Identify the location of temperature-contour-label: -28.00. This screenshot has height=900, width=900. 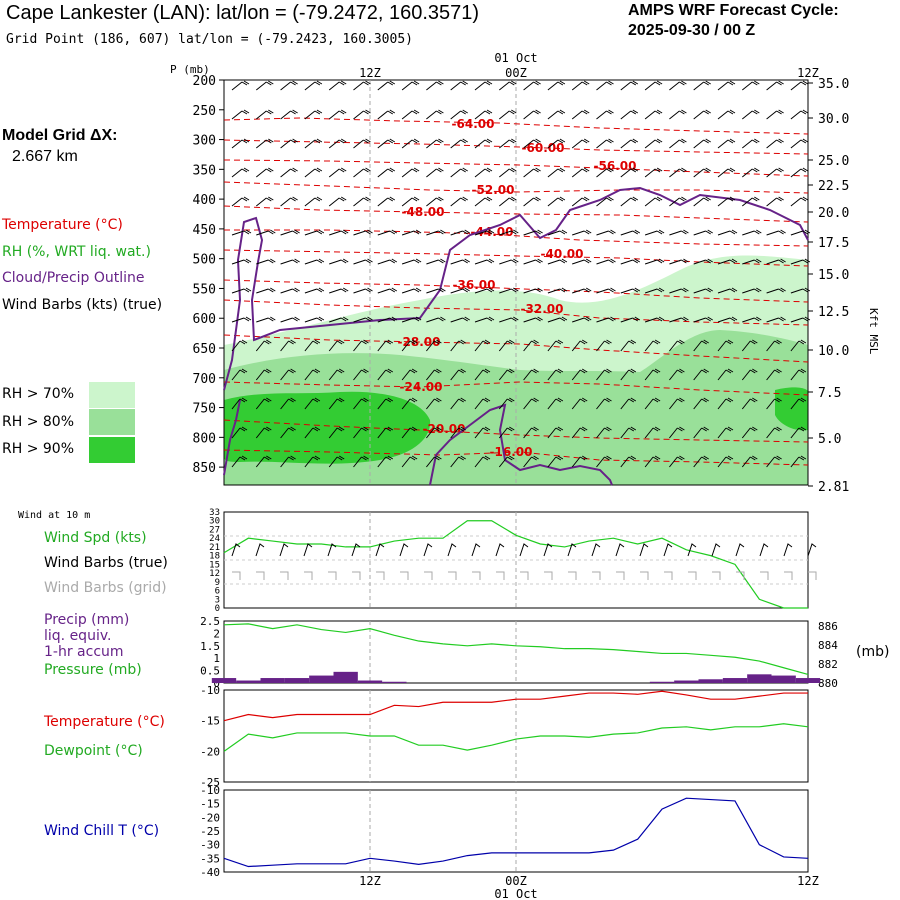
(419, 342).